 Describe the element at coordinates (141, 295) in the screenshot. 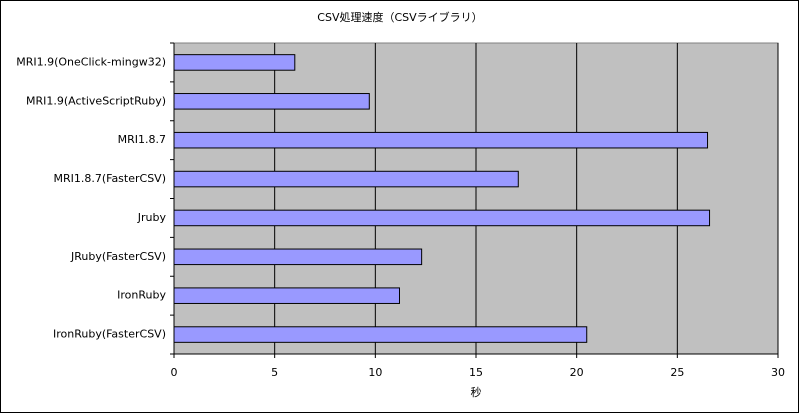

I see `y-tick-label: IronRuby` at that location.